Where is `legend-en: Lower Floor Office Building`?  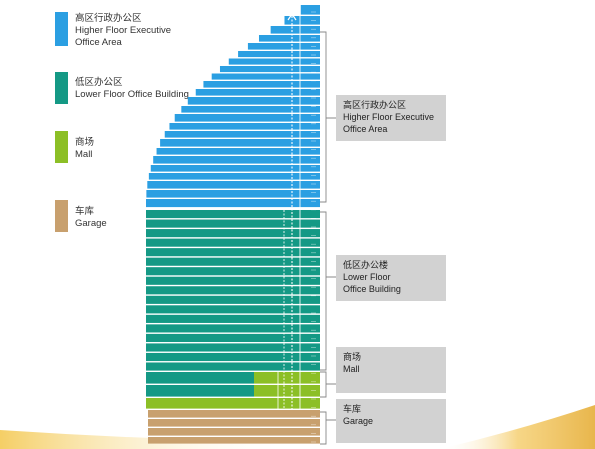
legend-en: Lower Floor Office Building is located at coordinates (132, 94).